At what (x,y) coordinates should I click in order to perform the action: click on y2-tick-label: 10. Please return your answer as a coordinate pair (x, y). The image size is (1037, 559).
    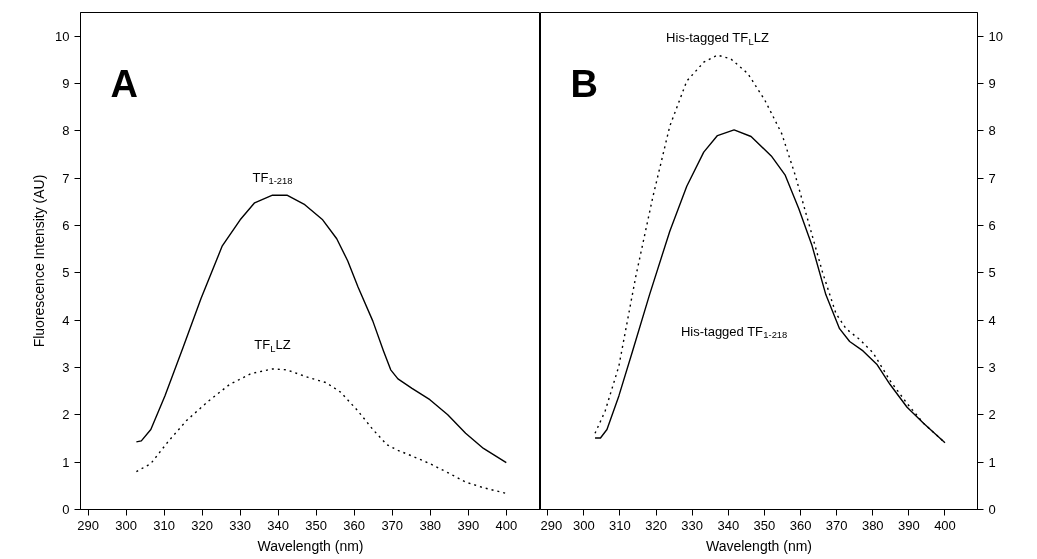
    Looking at the image, I should click on (995, 36).